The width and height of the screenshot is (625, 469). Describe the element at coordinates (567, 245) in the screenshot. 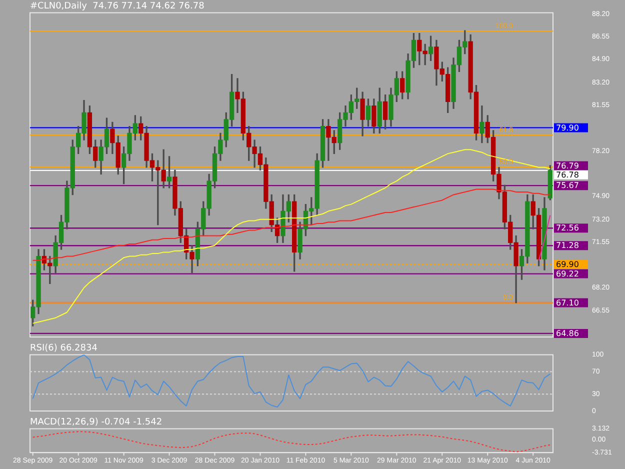

I see `ref-line-label: 71.28` at that location.